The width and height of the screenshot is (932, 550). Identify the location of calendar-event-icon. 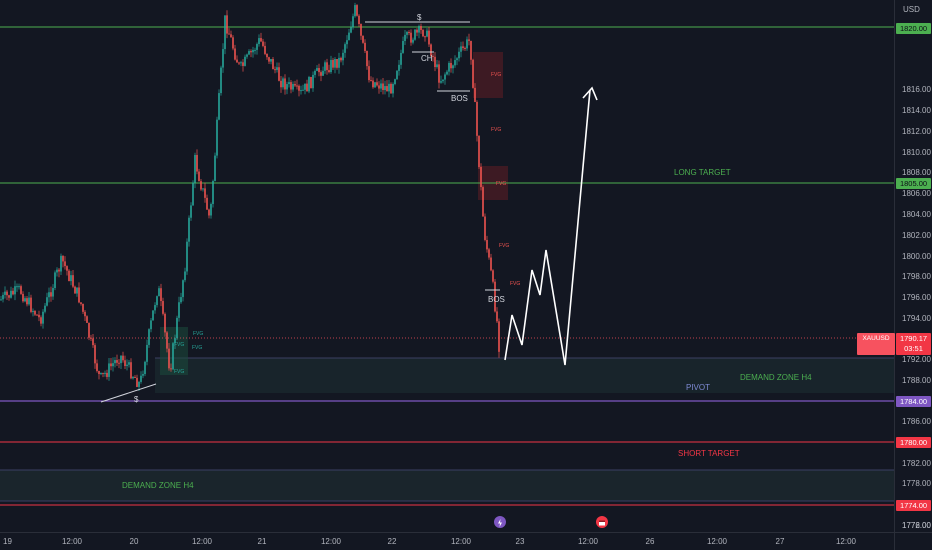
(602, 522).